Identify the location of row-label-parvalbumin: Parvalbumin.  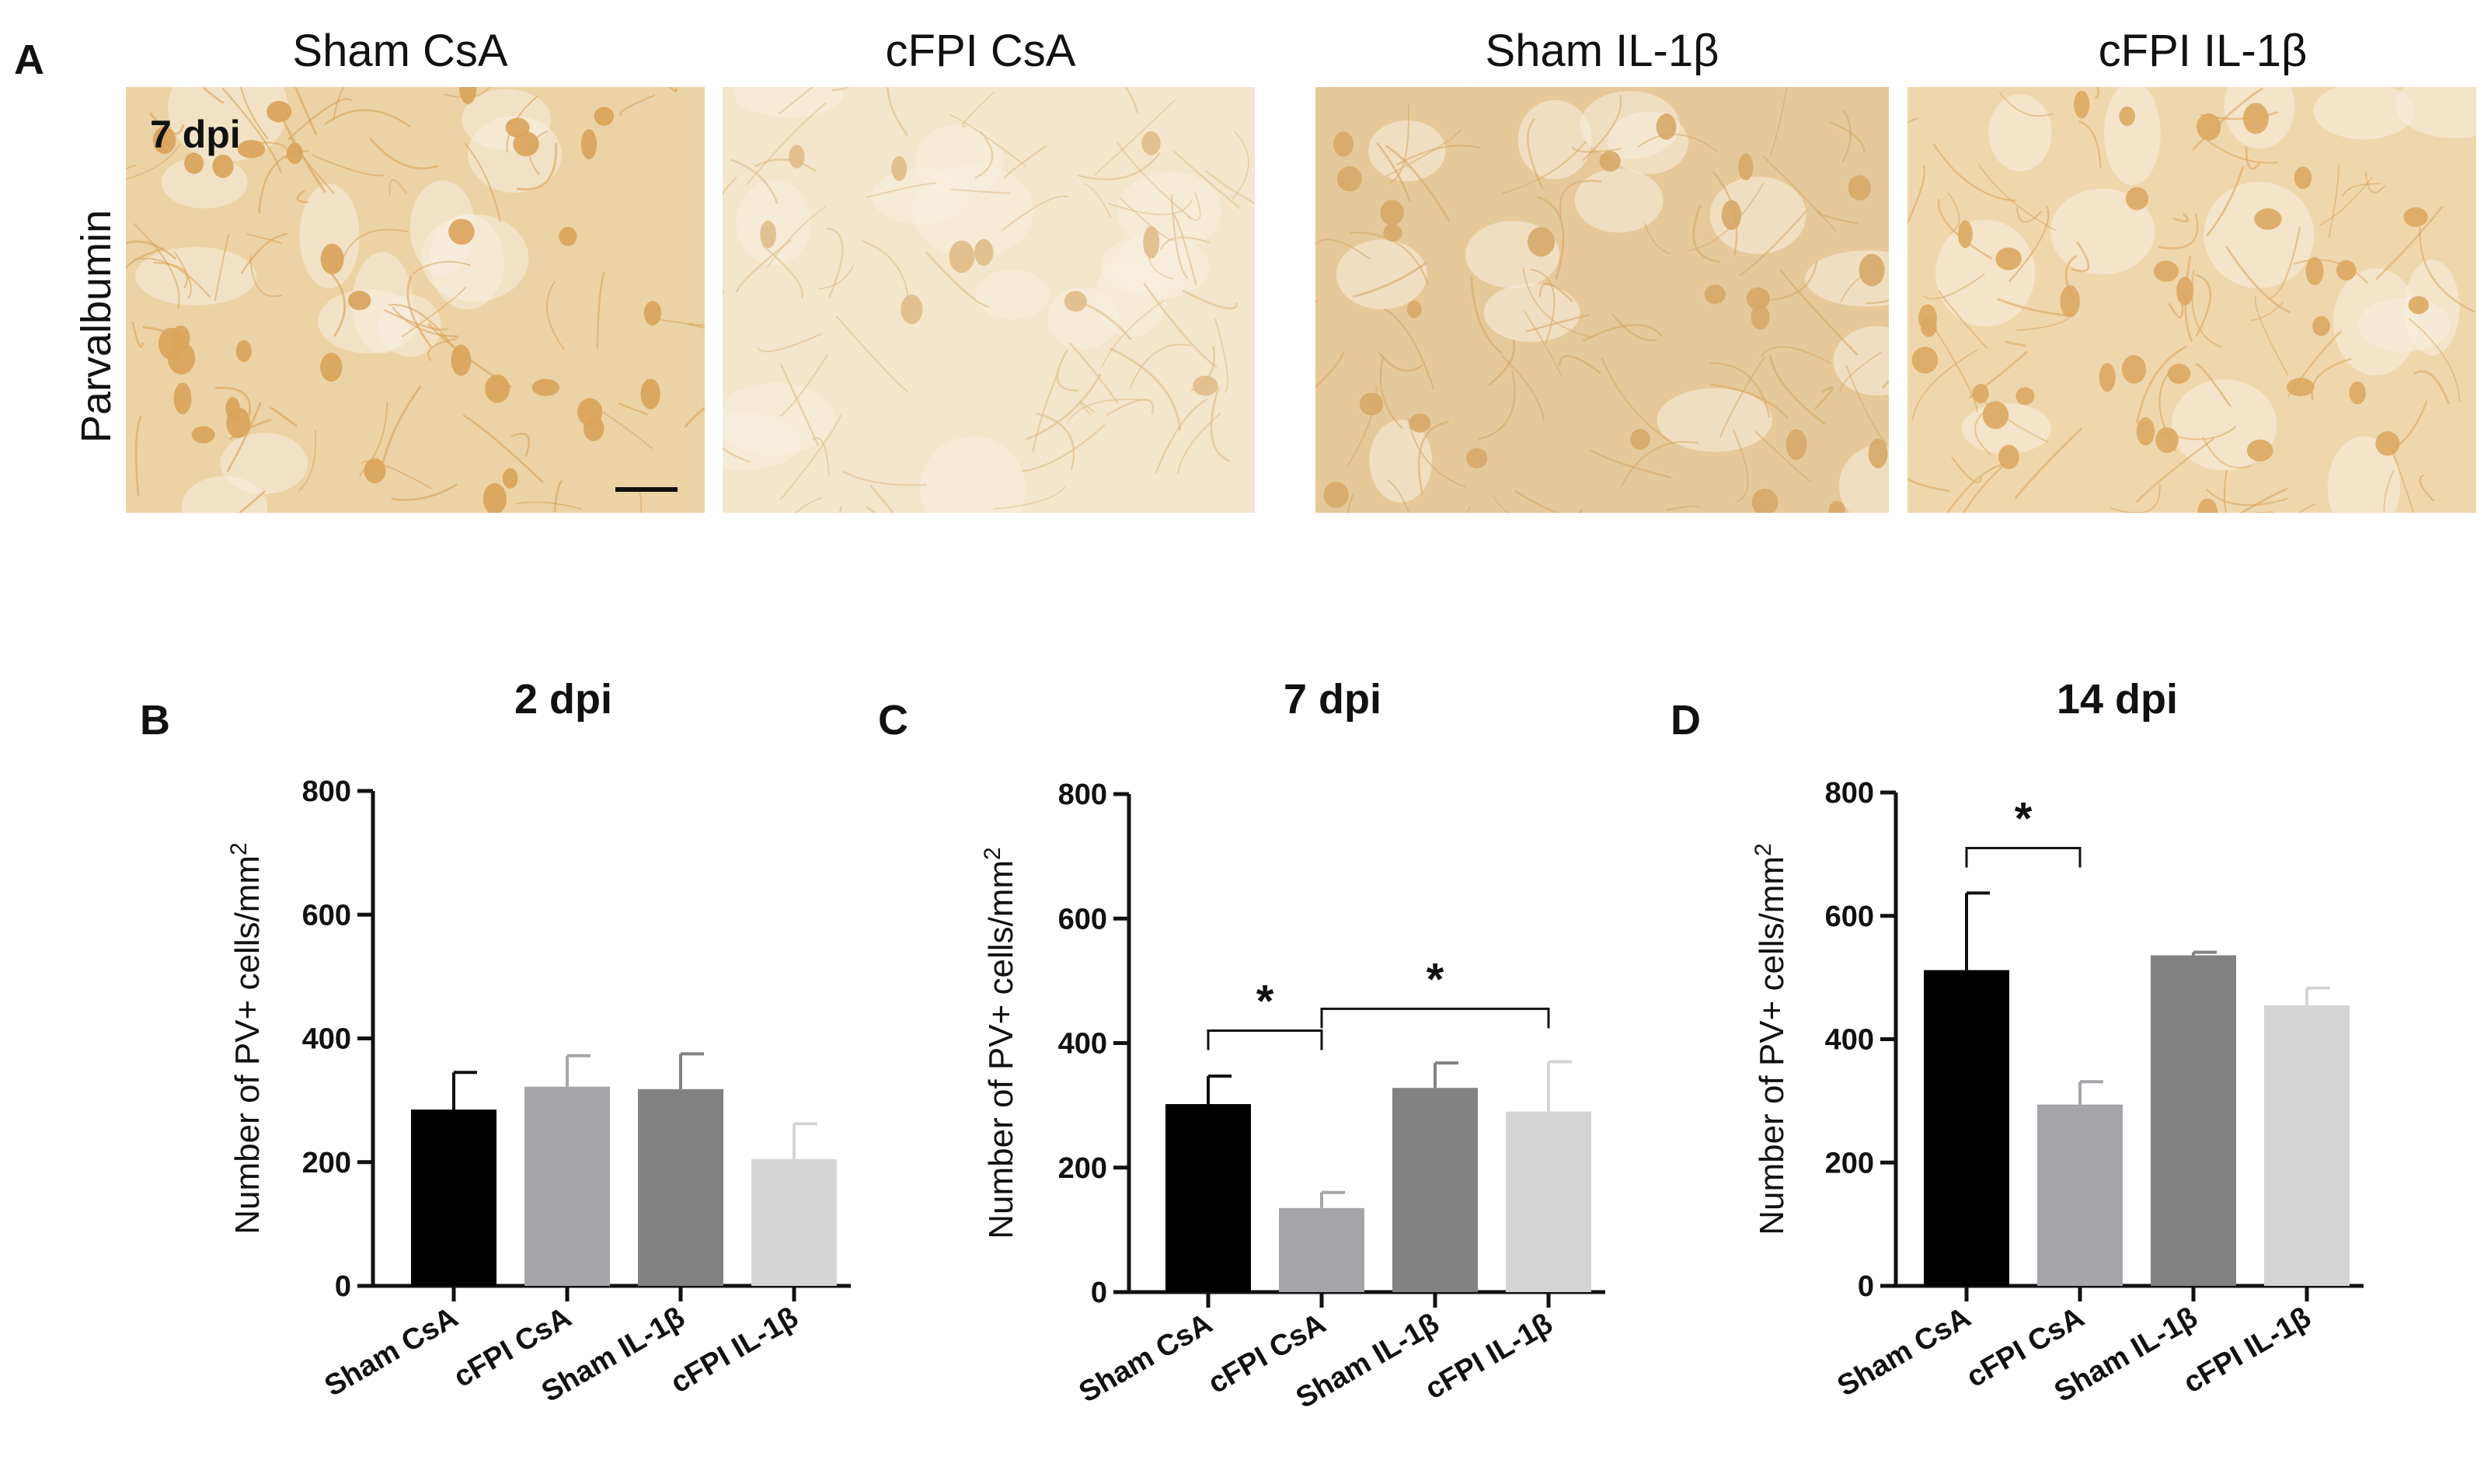
(96, 326).